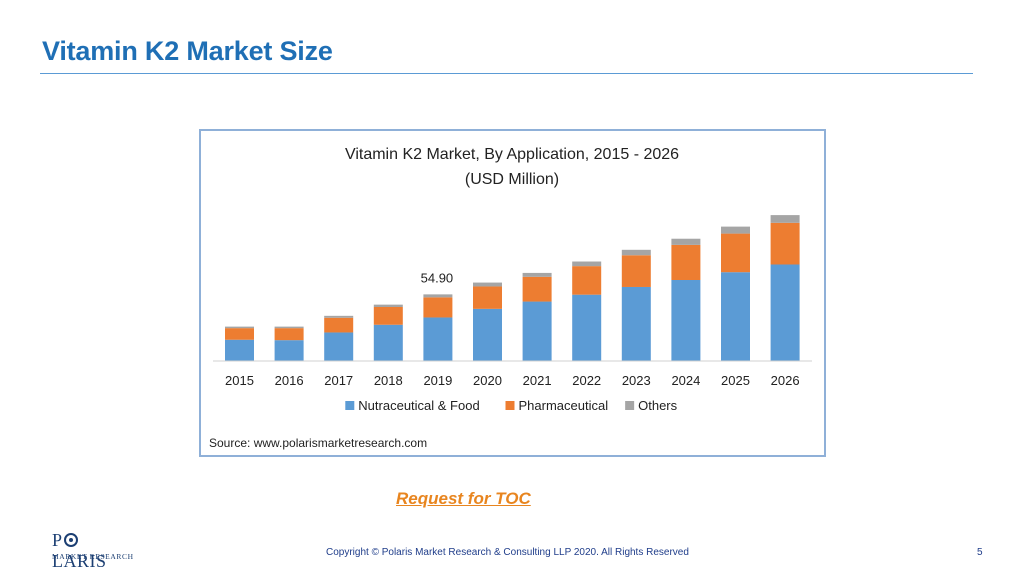 The image size is (1024, 576). Describe the element at coordinates (686, 241) in the screenshot. I see `bar-2024-others` at that location.